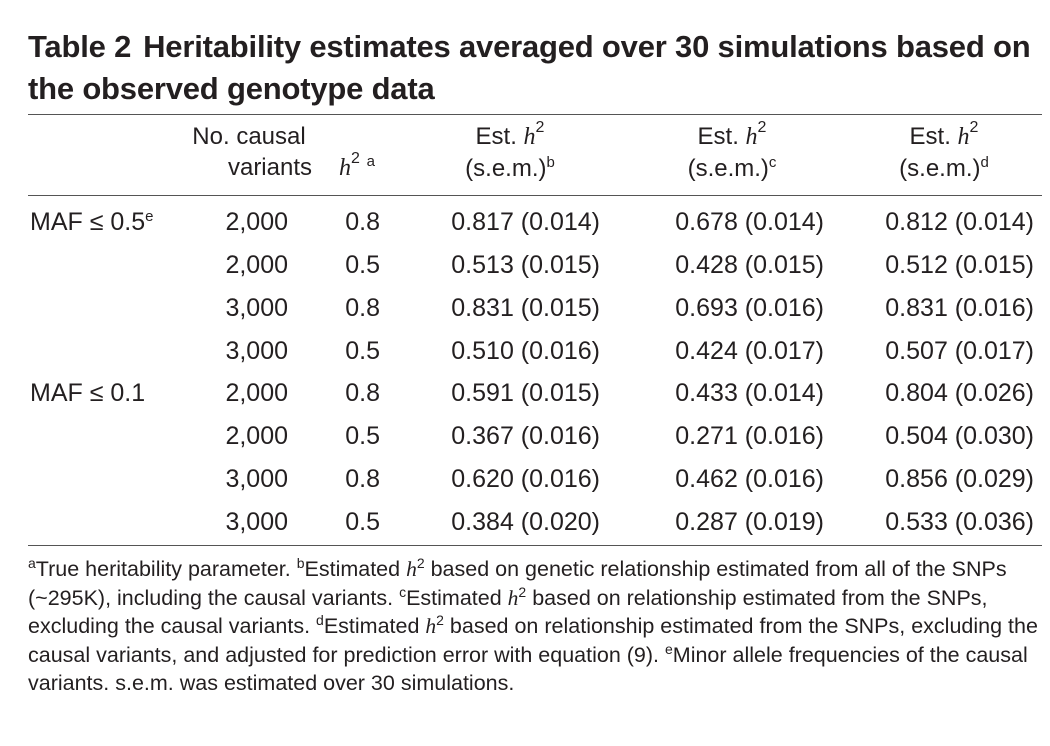  Describe the element at coordinates (959, 522) in the screenshot. I see `est-3-cell: 0.533 (0.036)` at that location.